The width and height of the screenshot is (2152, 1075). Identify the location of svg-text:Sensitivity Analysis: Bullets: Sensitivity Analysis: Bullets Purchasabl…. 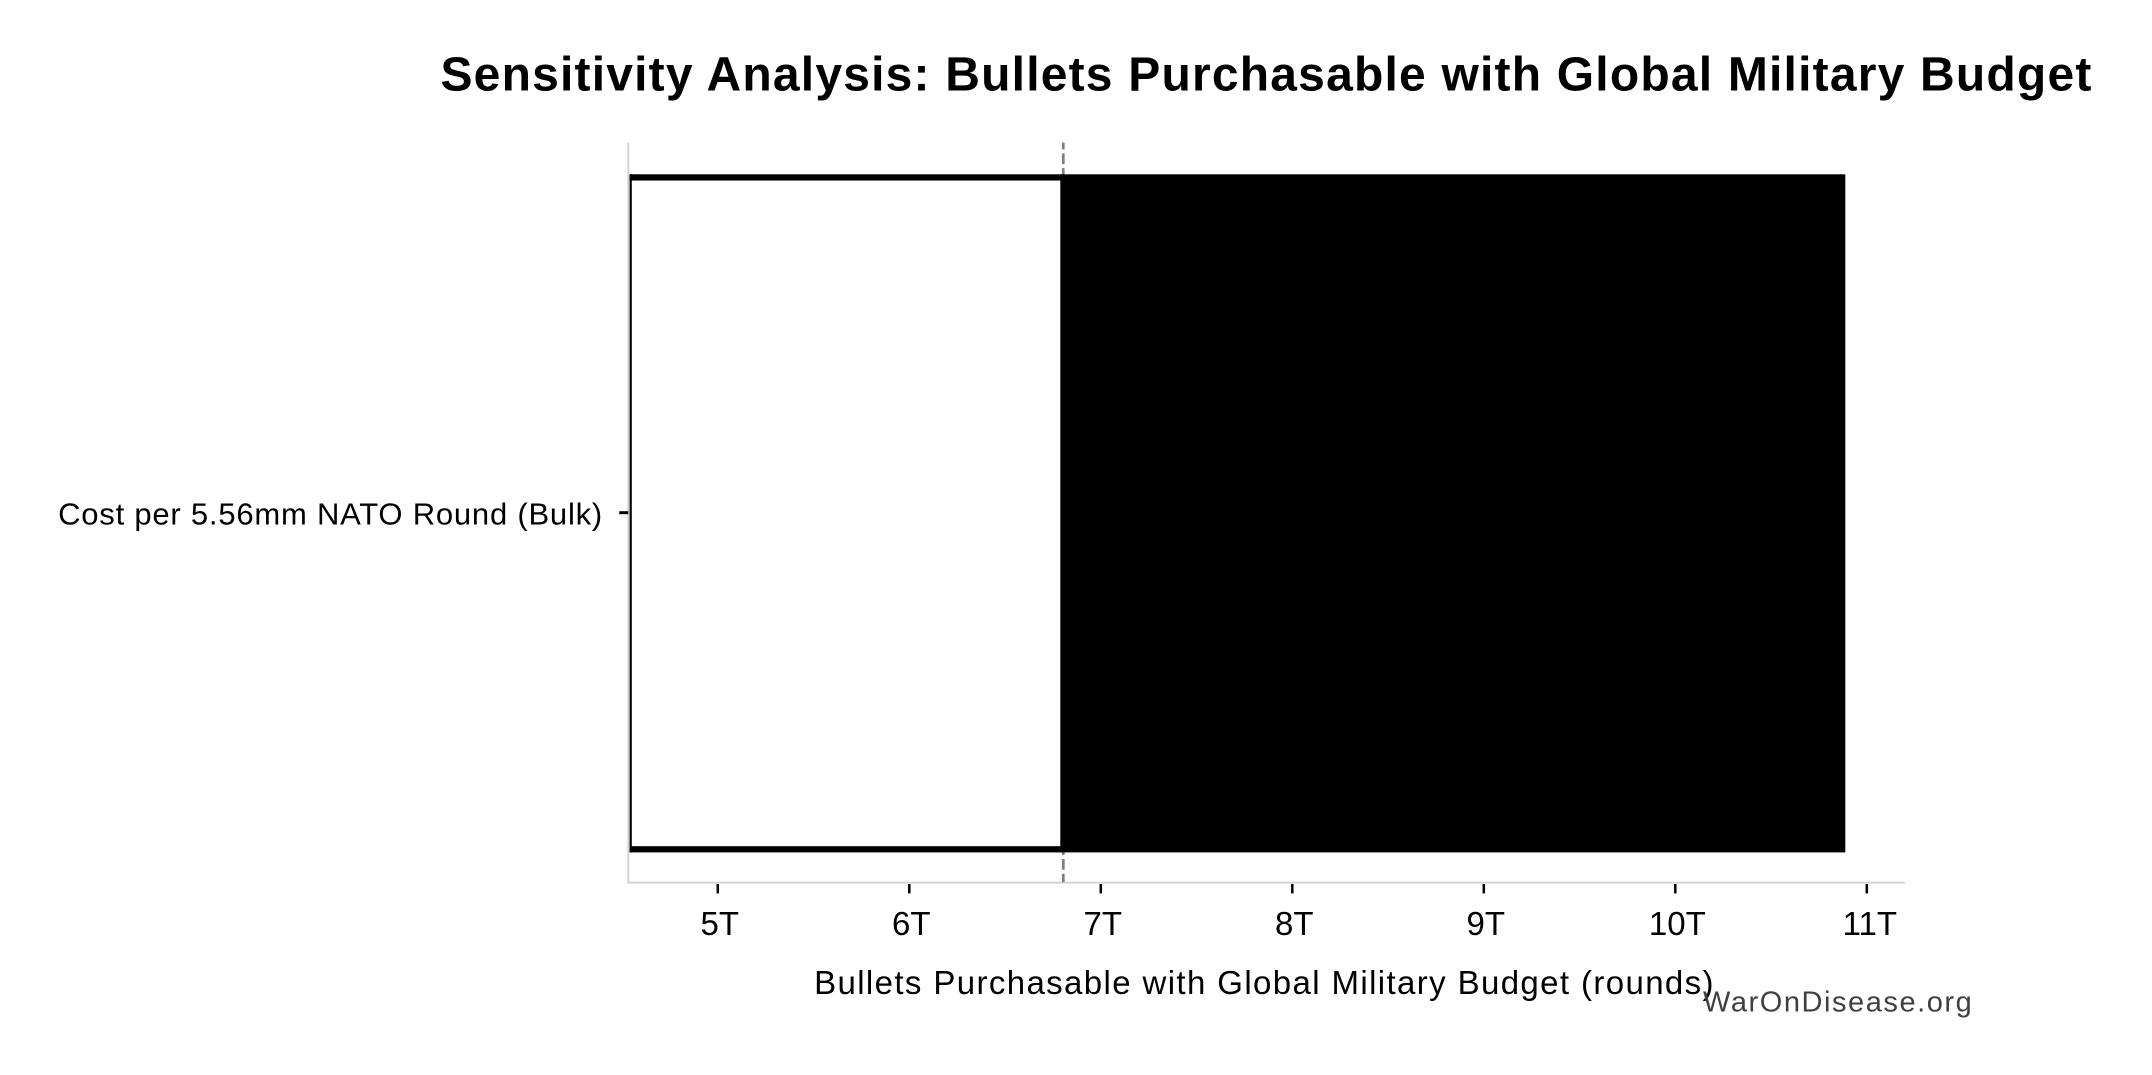
(1266, 75).